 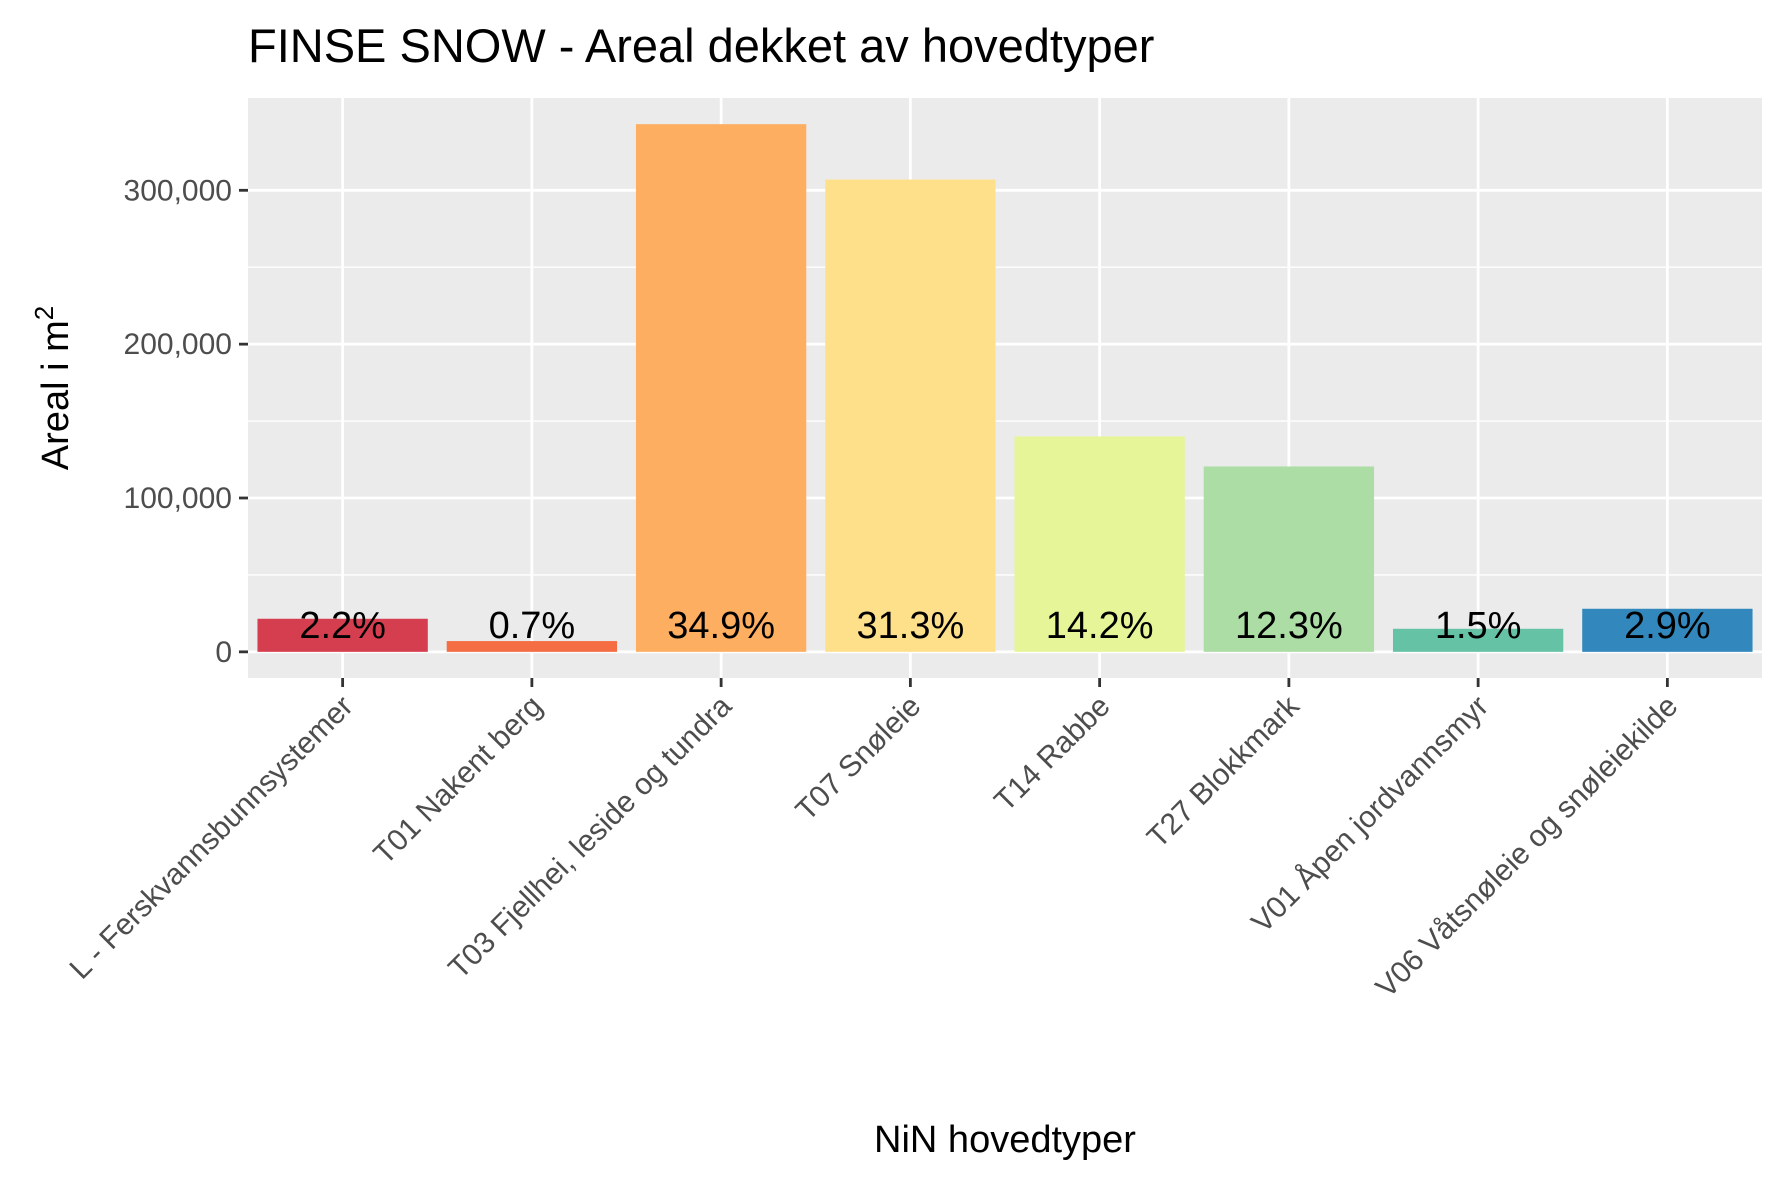 I want to click on bar-value-label: 12.3%, so click(x=1289, y=626).